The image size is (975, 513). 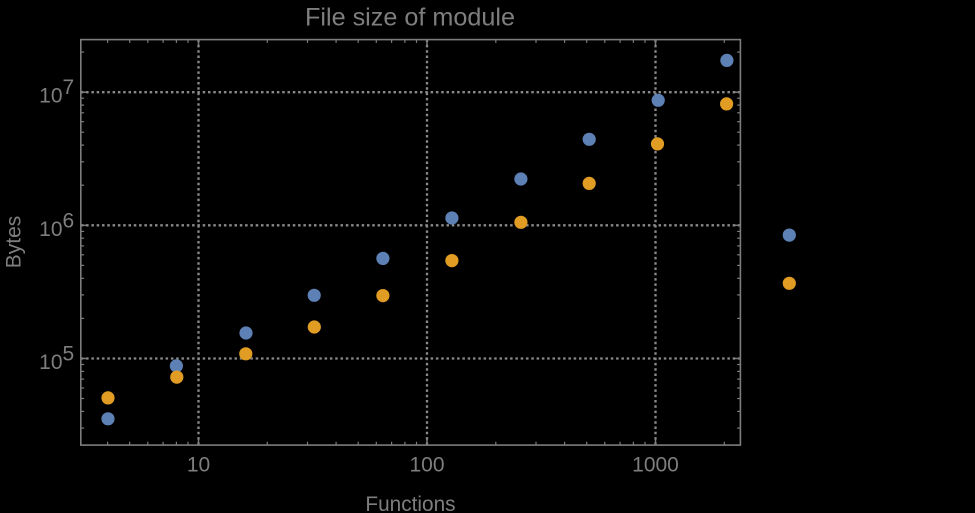 I want to click on svg-text: 100, so click(x=426, y=465).